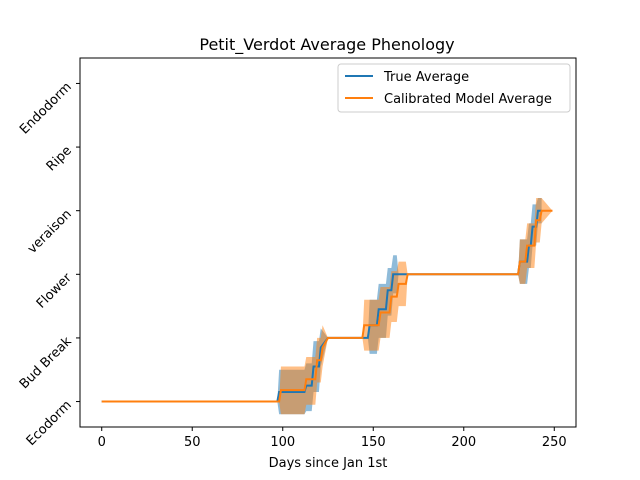  I want to click on chart-title: Petit_Verdot Average Phenology, so click(326, 45).